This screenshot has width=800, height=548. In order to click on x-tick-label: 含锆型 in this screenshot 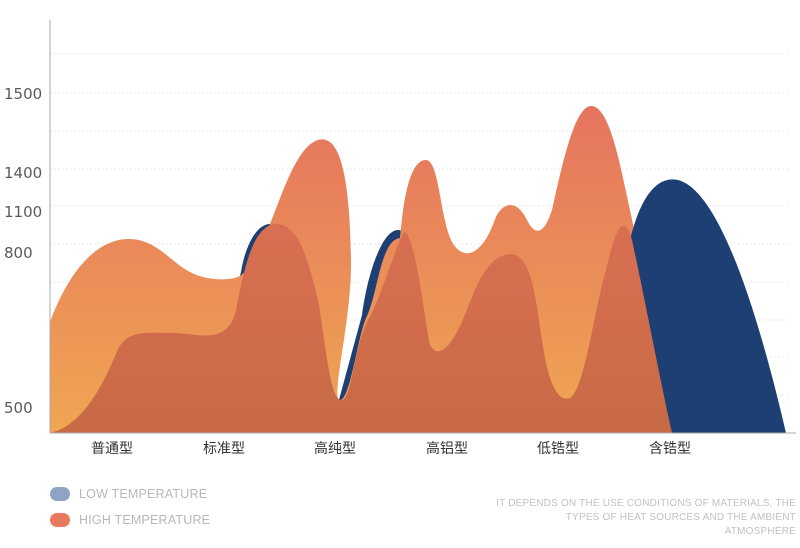, I will do `click(670, 449)`.